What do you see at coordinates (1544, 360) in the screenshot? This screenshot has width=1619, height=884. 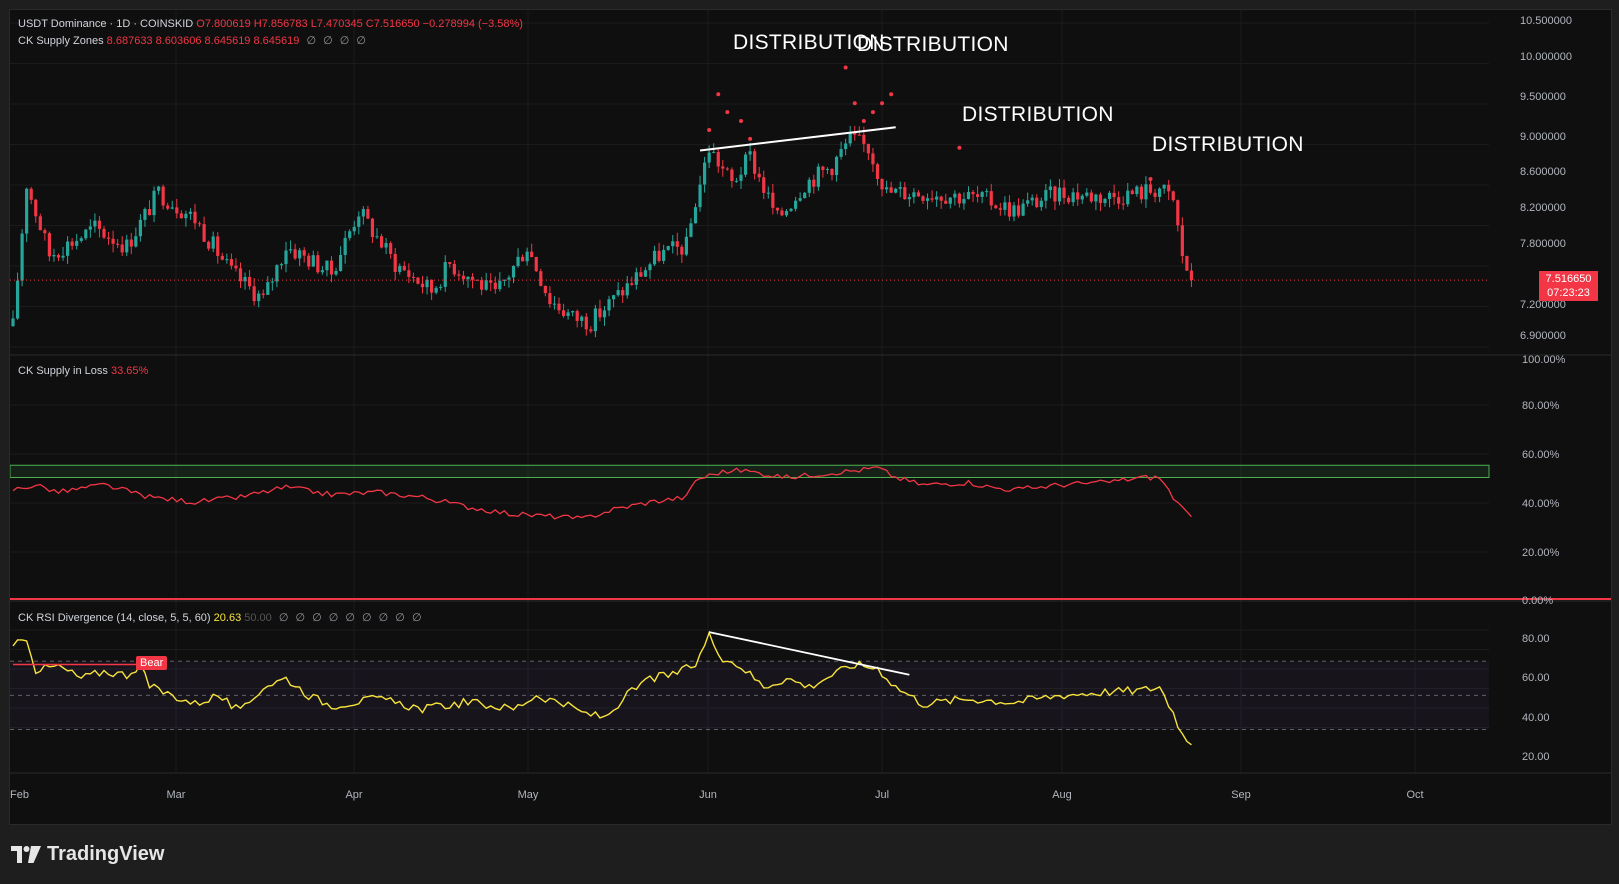 I see `loss-axis-label: 100.00%` at bounding box center [1544, 360].